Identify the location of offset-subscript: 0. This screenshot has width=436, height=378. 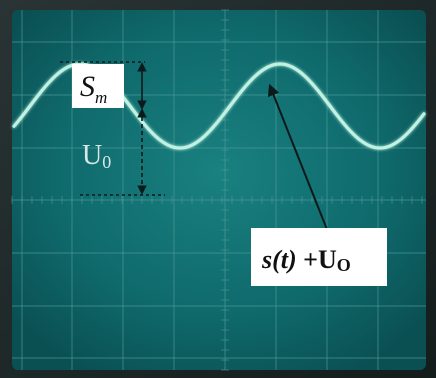
(106, 162).